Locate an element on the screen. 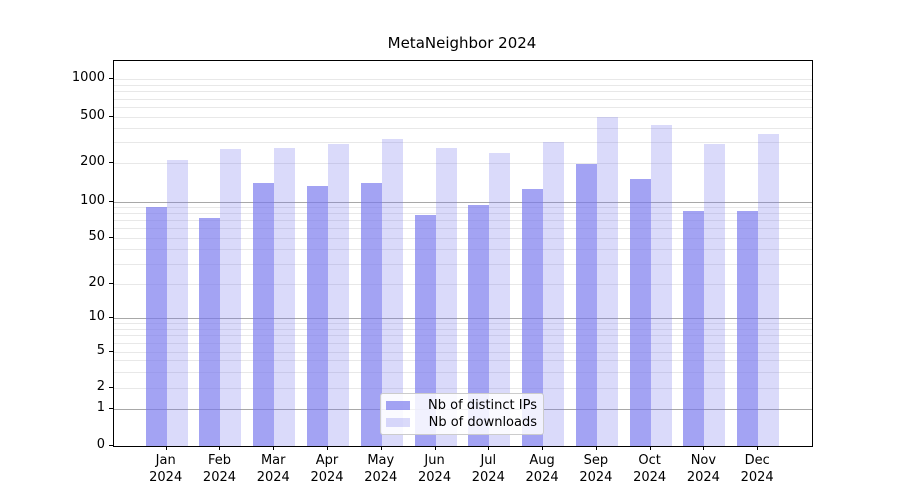 This screenshot has width=900, height=500. legend-label-downloads: Nb of downloads is located at coordinates (482, 423).